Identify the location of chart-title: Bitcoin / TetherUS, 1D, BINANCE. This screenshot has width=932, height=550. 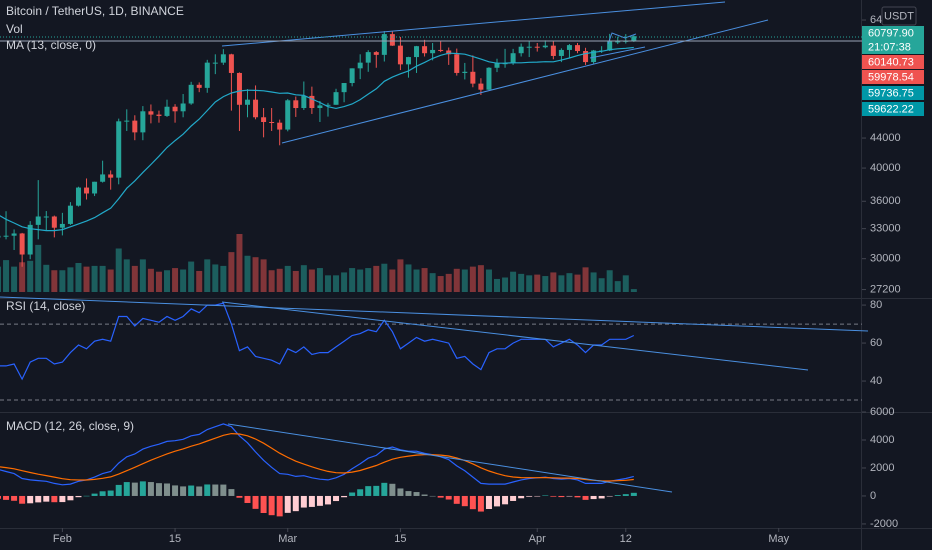
(95, 11).